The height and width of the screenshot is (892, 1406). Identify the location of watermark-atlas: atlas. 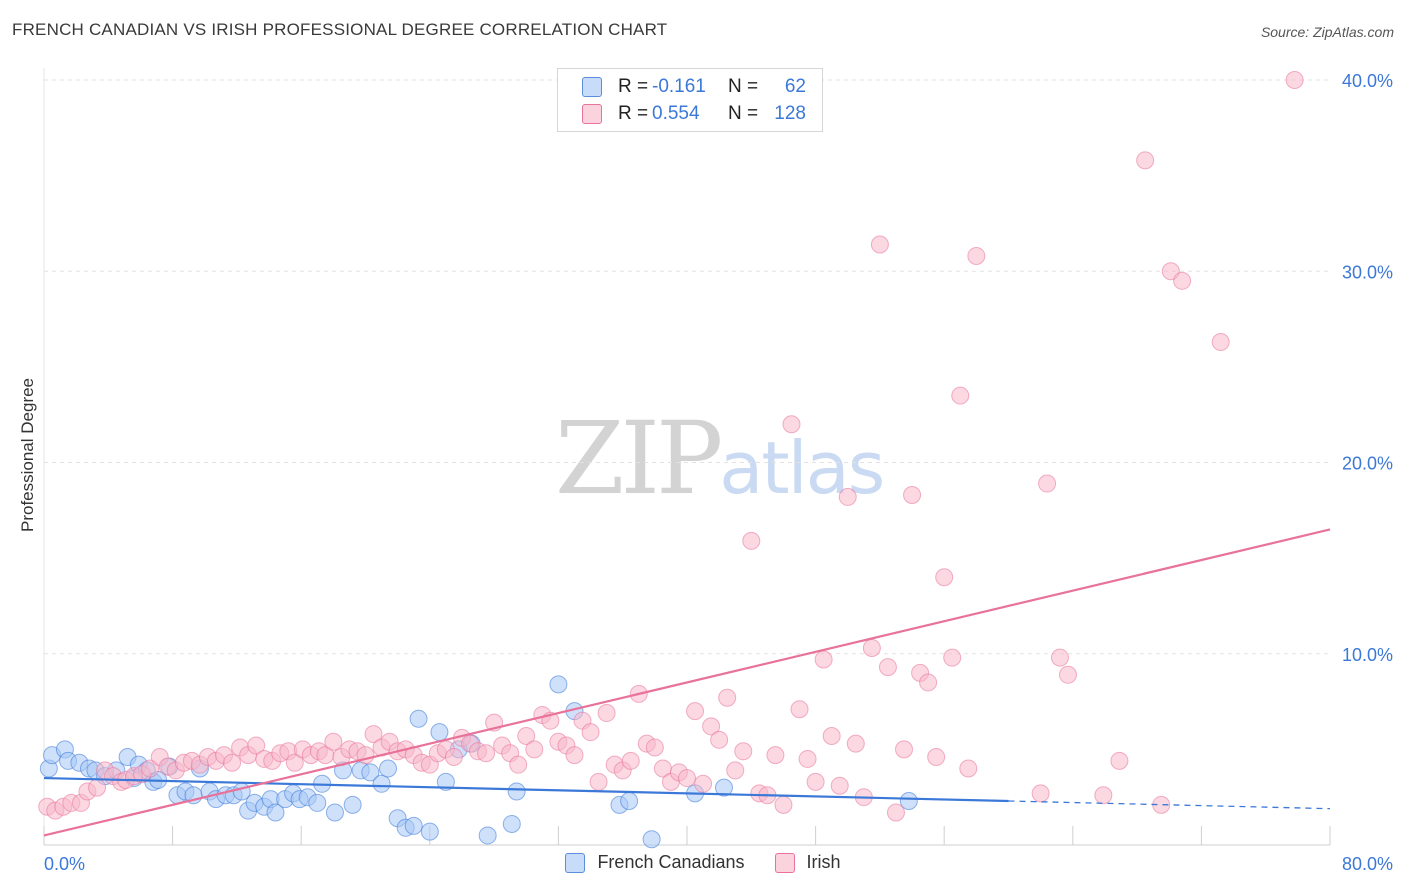
(802, 468).